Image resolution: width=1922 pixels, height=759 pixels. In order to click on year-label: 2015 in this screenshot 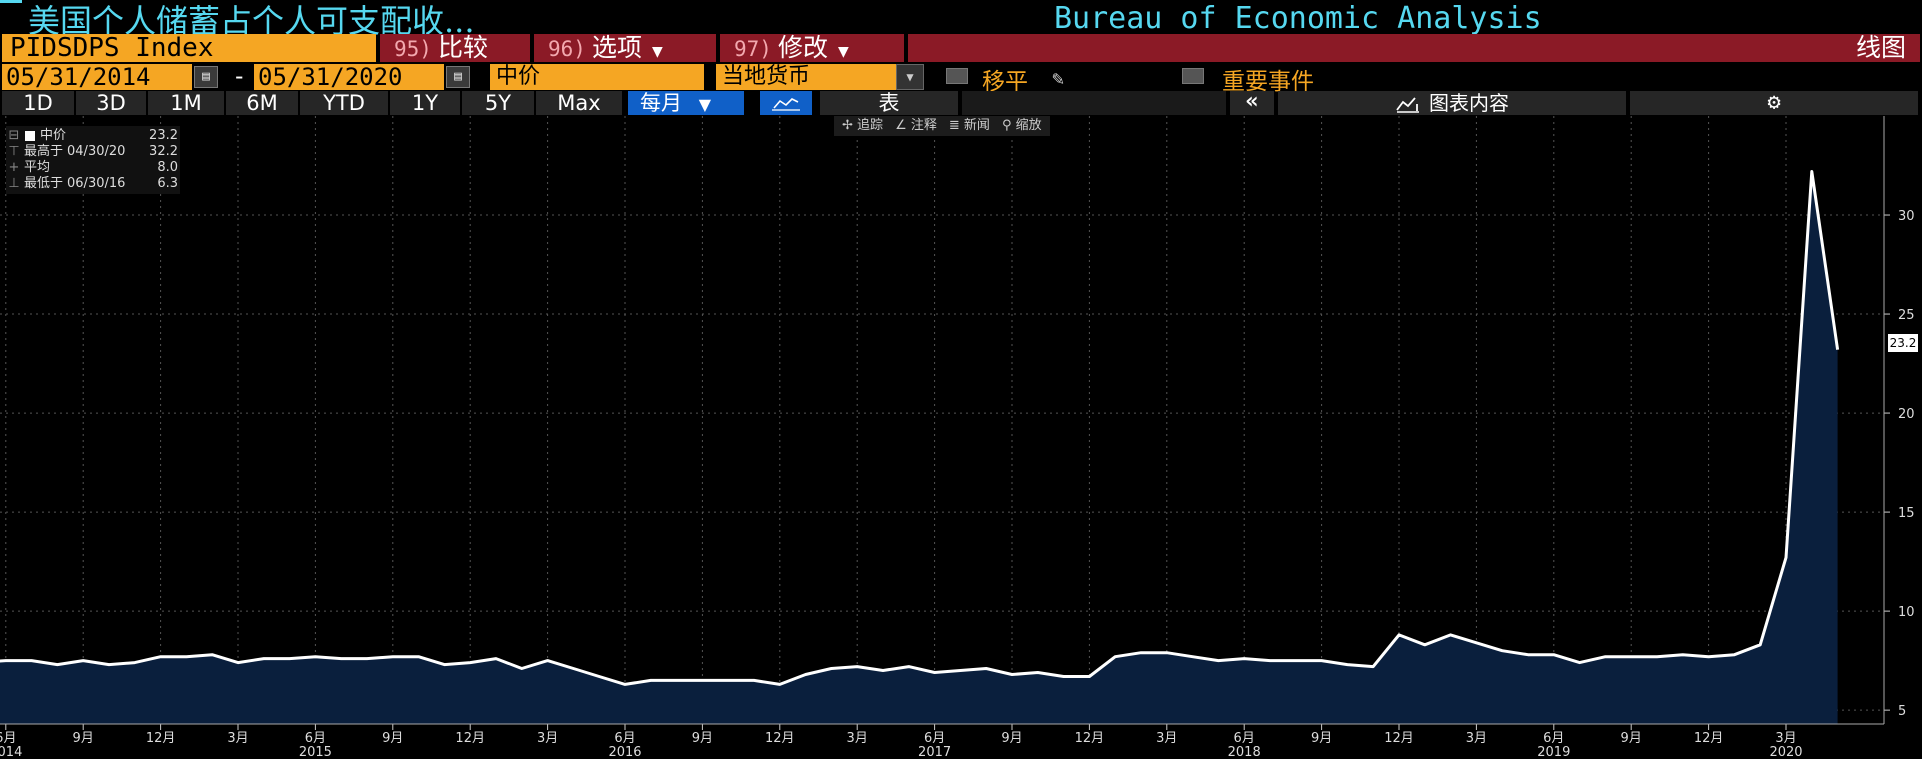, I will do `click(315, 752)`.